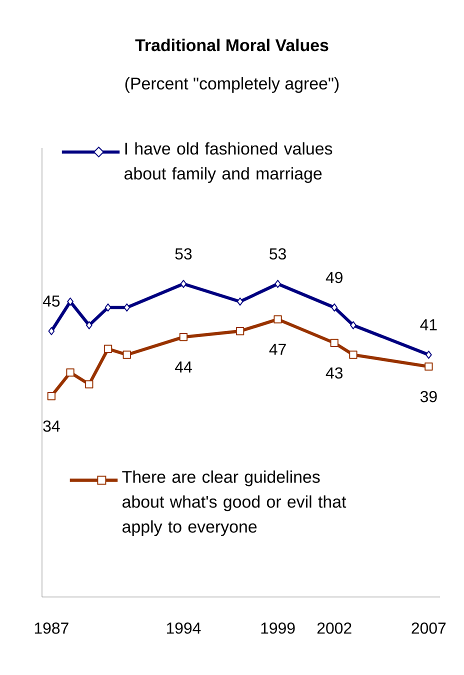  What do you see at coordinates (234, 503) in the screenshot?
I see `legend-label: There are clear guidelines about what's good or evil that apply to everyone` at bounding box center [234, 503].